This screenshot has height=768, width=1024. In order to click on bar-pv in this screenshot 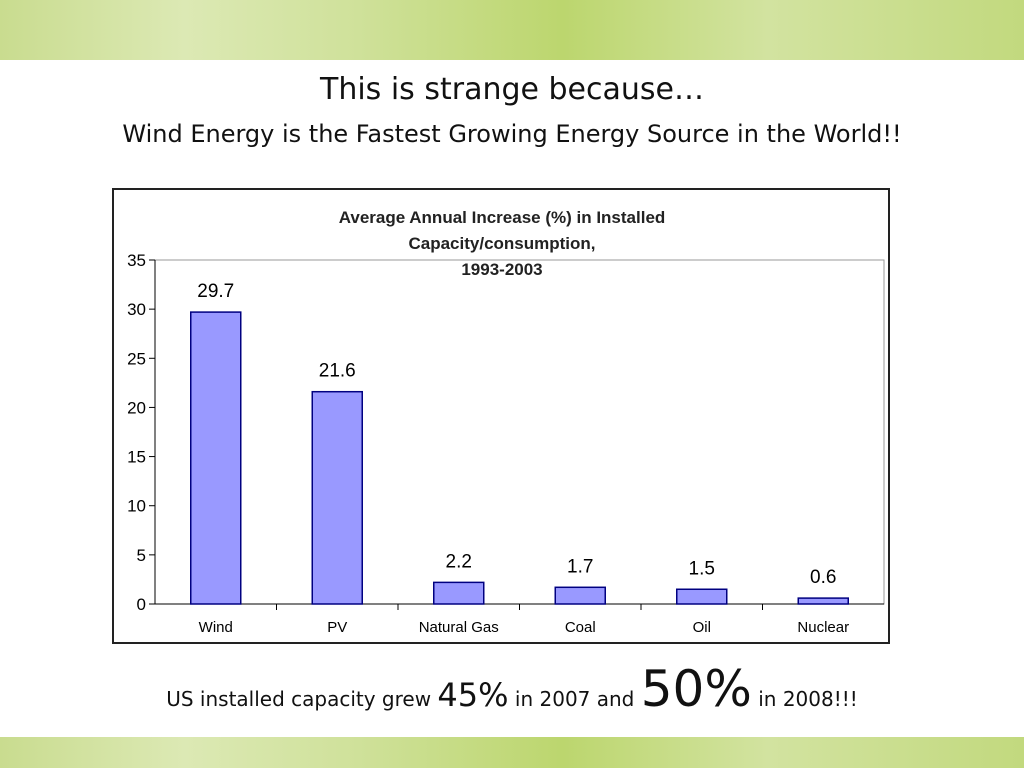, I will do `click(337, 497)`.